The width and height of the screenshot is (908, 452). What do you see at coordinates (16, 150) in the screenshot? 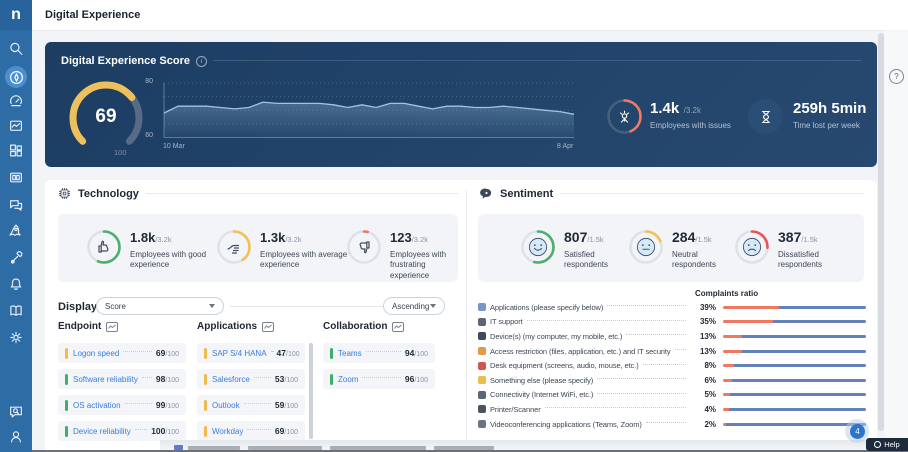
I see `grid-icon` at bounding box center [16, 150].